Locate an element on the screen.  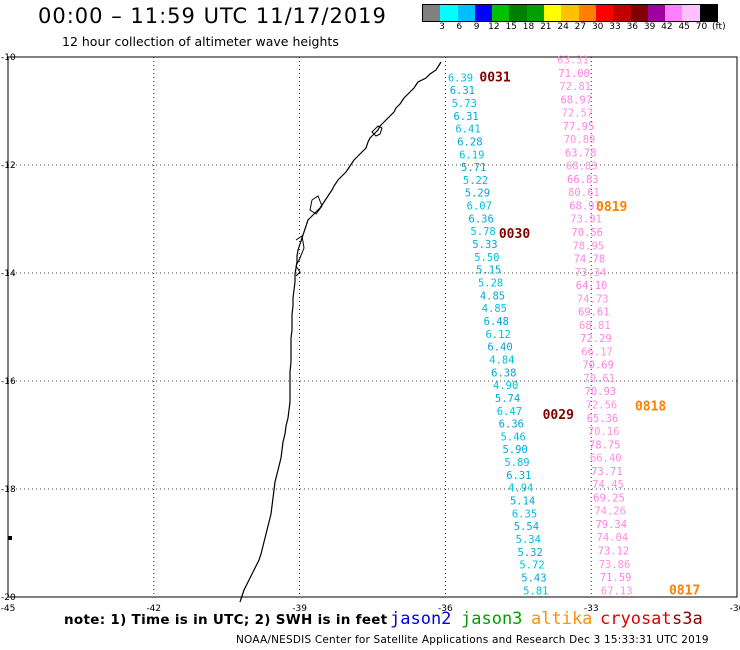
swh-value-label: 6.47 is located at coordinates (509, 412).